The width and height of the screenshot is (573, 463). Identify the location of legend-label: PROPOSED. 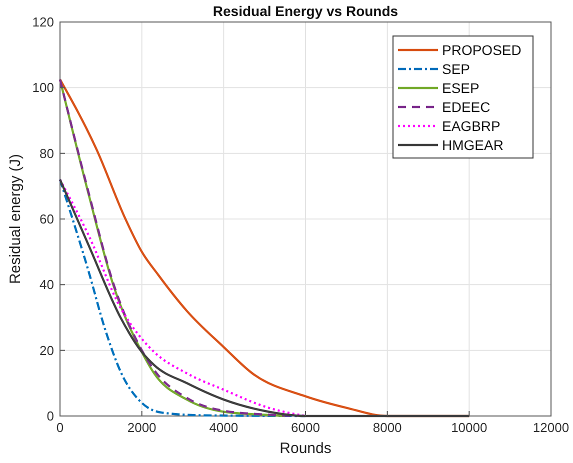
(482, 50).